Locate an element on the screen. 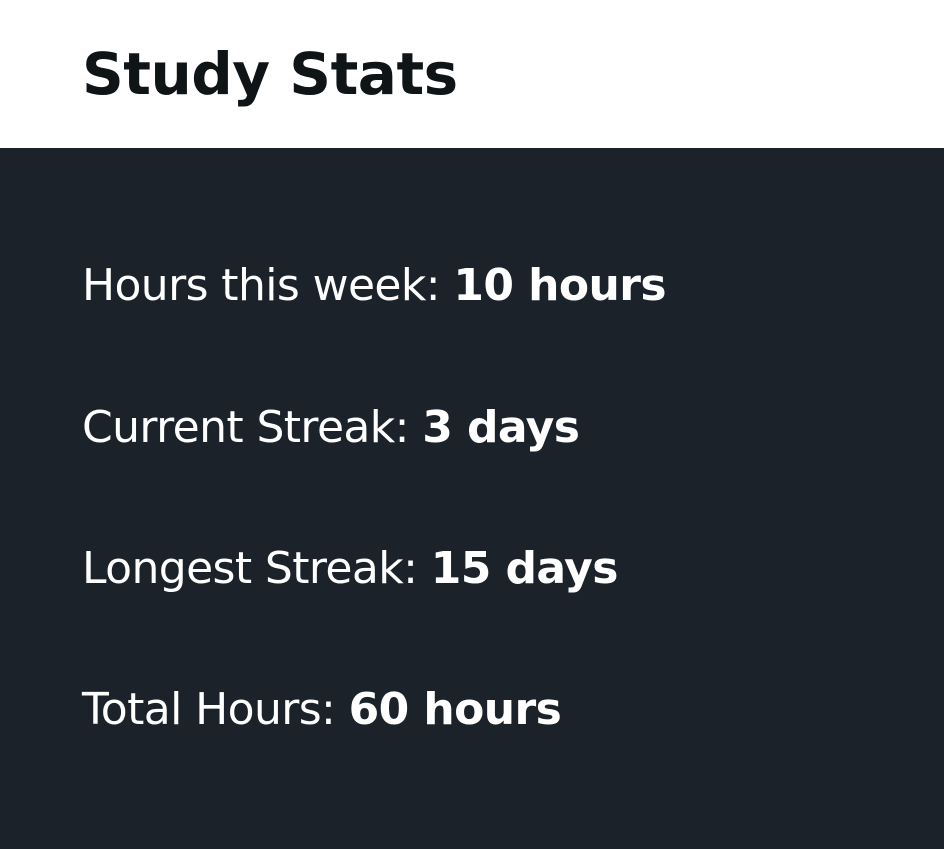  stat-value: 3 days is located at coordinates (501, 427).